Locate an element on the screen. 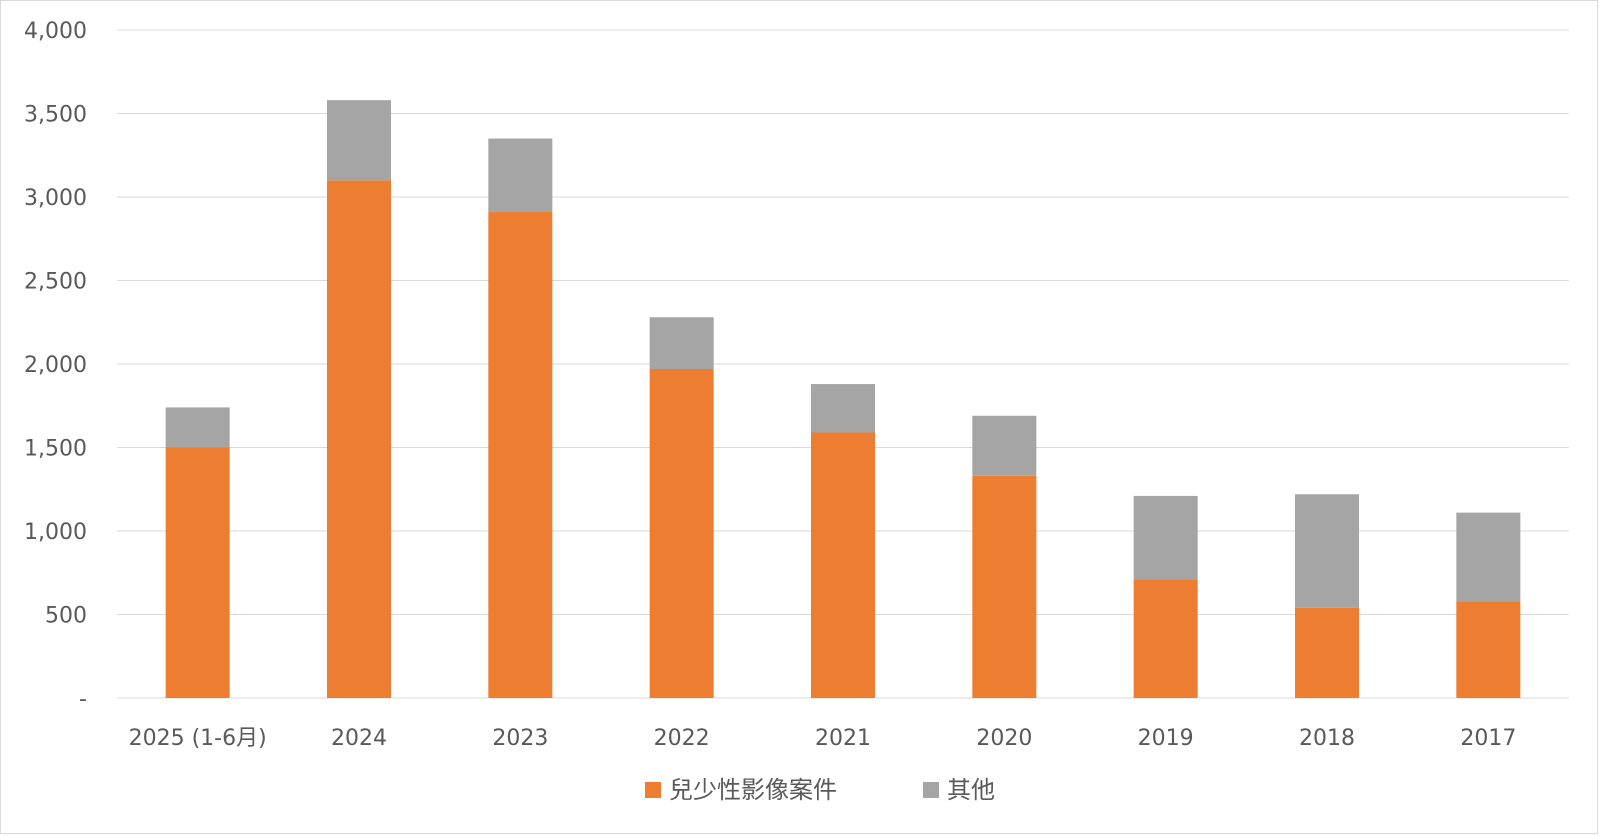  x-tick-label: 2022 is located at coordinates (682, 738).